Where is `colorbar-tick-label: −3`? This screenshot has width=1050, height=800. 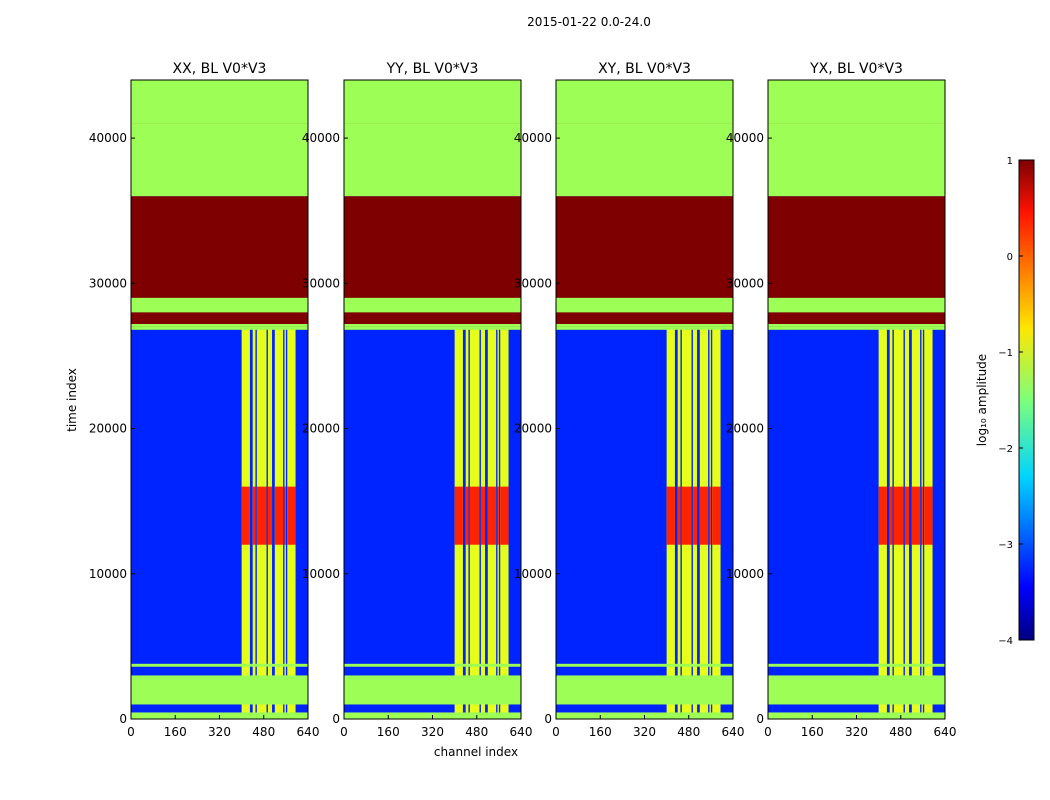
colorbar-tick-label: −3 is located at coordinates (1005, 545).